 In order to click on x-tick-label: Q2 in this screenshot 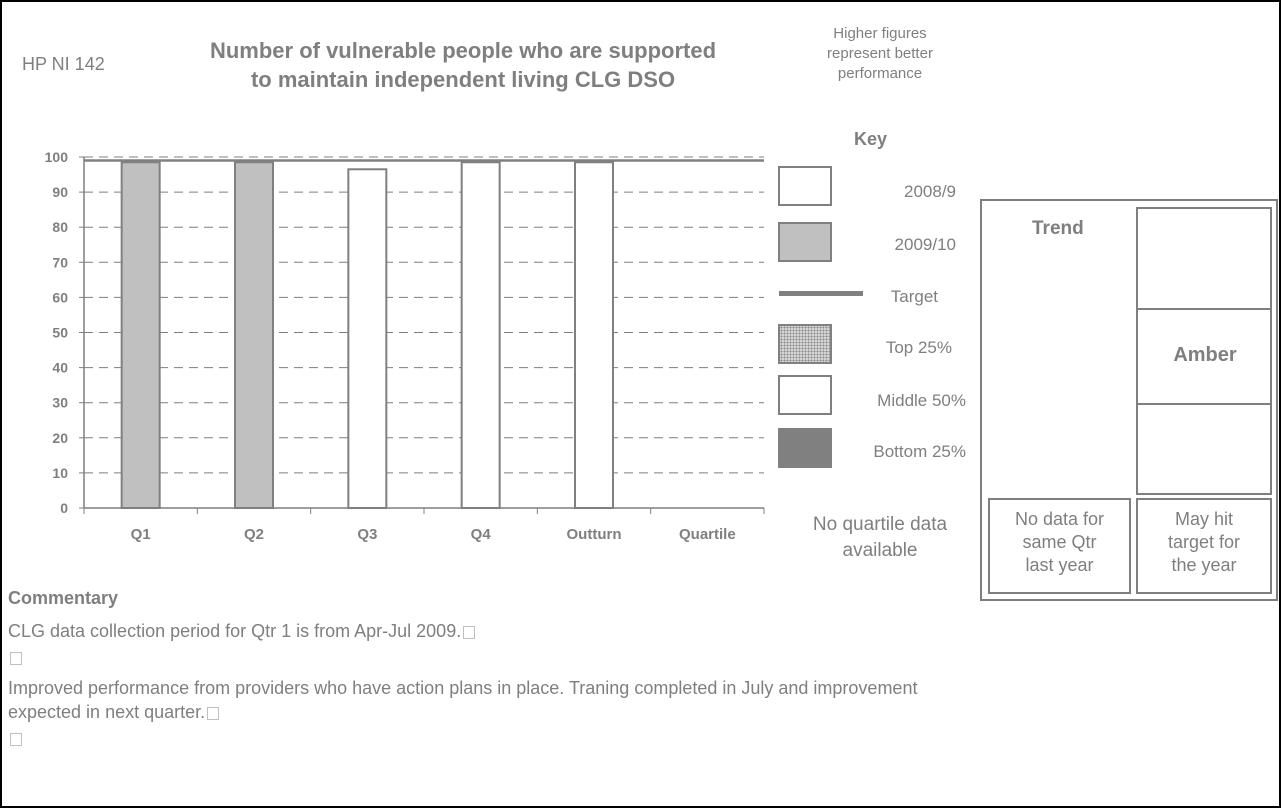, I will do `click(254, 534)`.